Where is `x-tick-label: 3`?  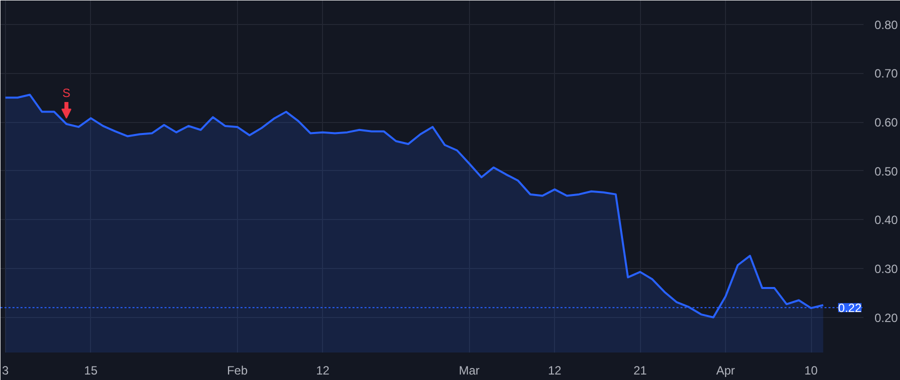 x-tick-label: 3 is located at coordinates (6, 371).